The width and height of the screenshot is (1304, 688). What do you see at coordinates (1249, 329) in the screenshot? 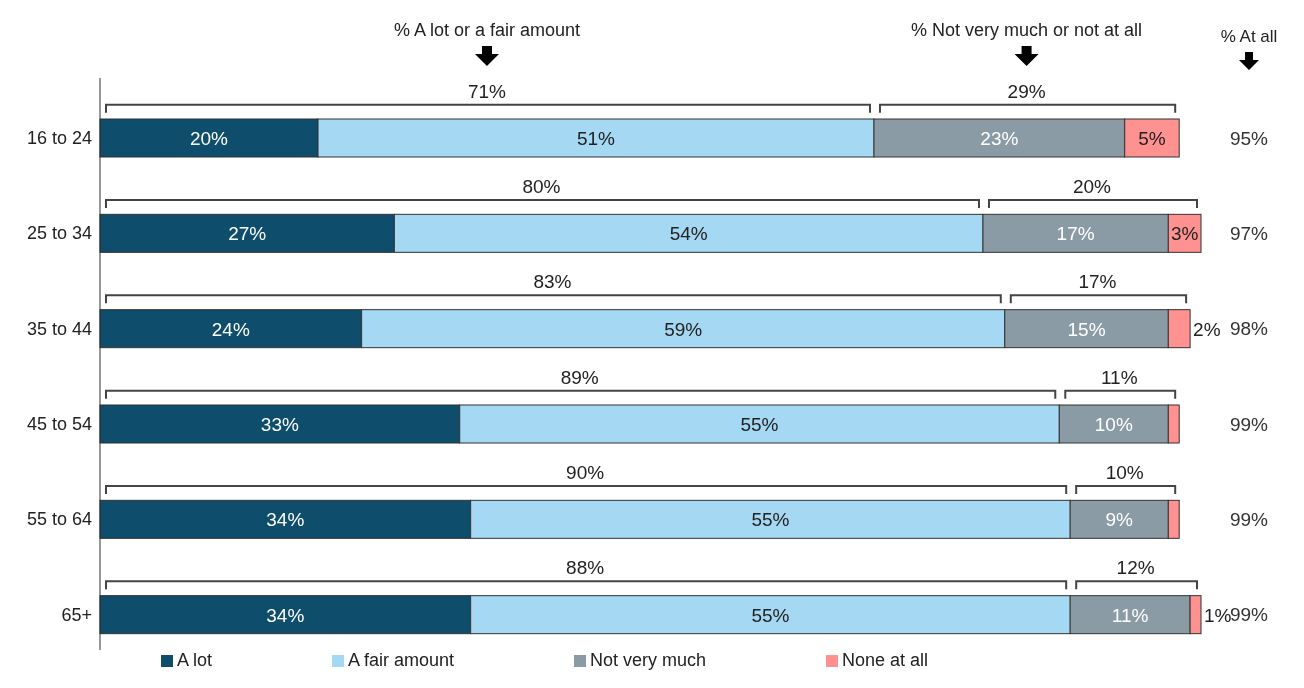
I see `text: 98%` at bounding box center [1249, 329].